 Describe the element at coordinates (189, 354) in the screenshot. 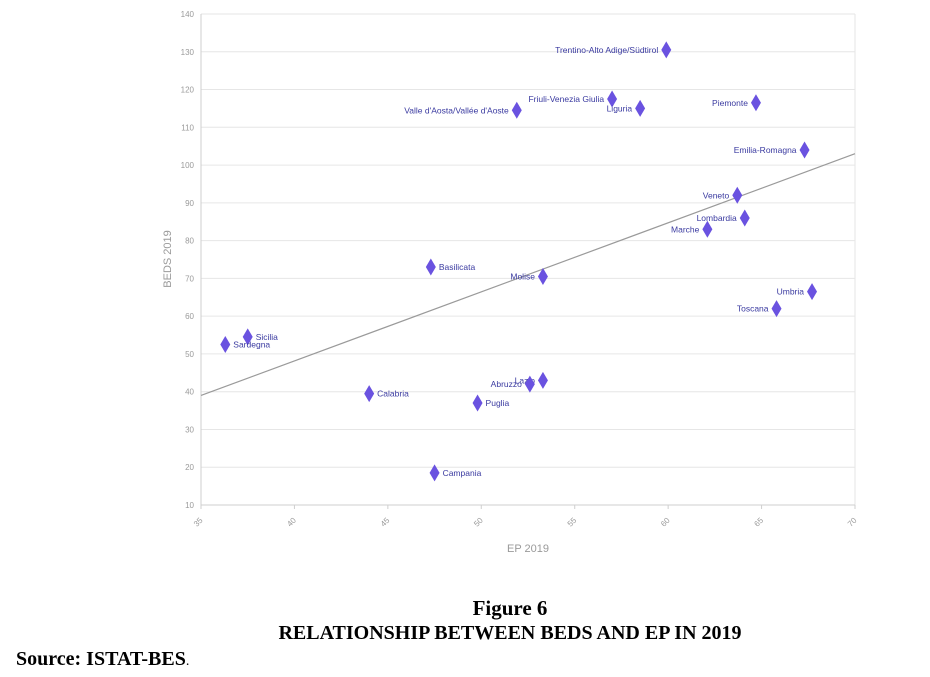

I see `y-tick-label: 50` at that location.